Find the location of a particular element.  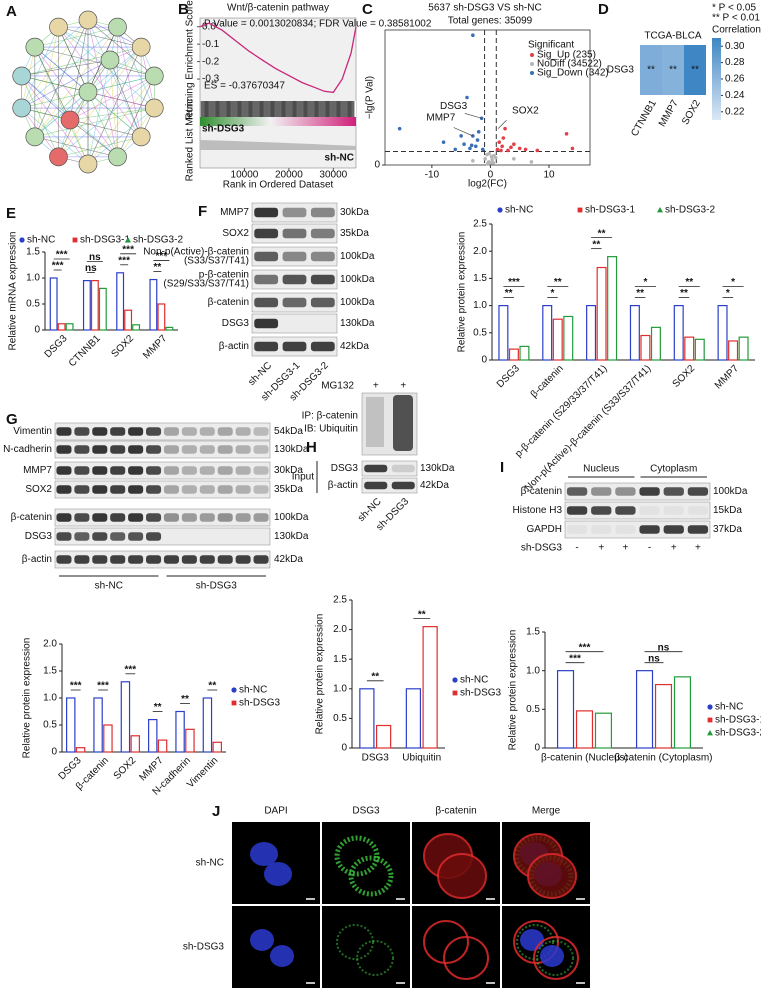

row-label: DSG3 is located at coordinates (621, 70).